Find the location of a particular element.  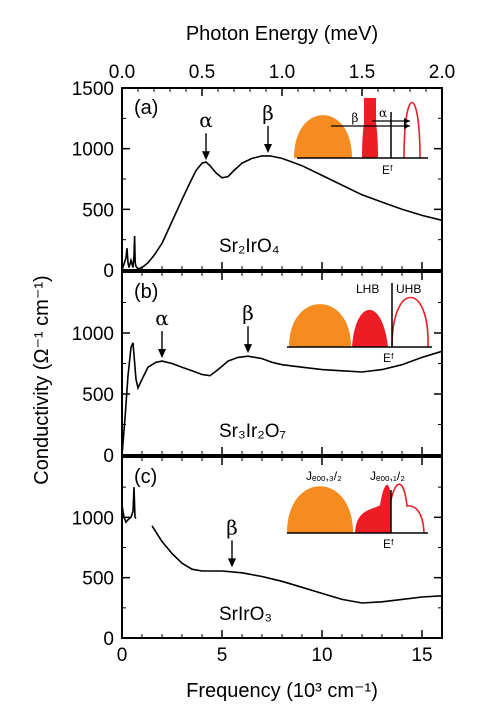

x-tick-label: 5 is located at coordinates (222, 655).